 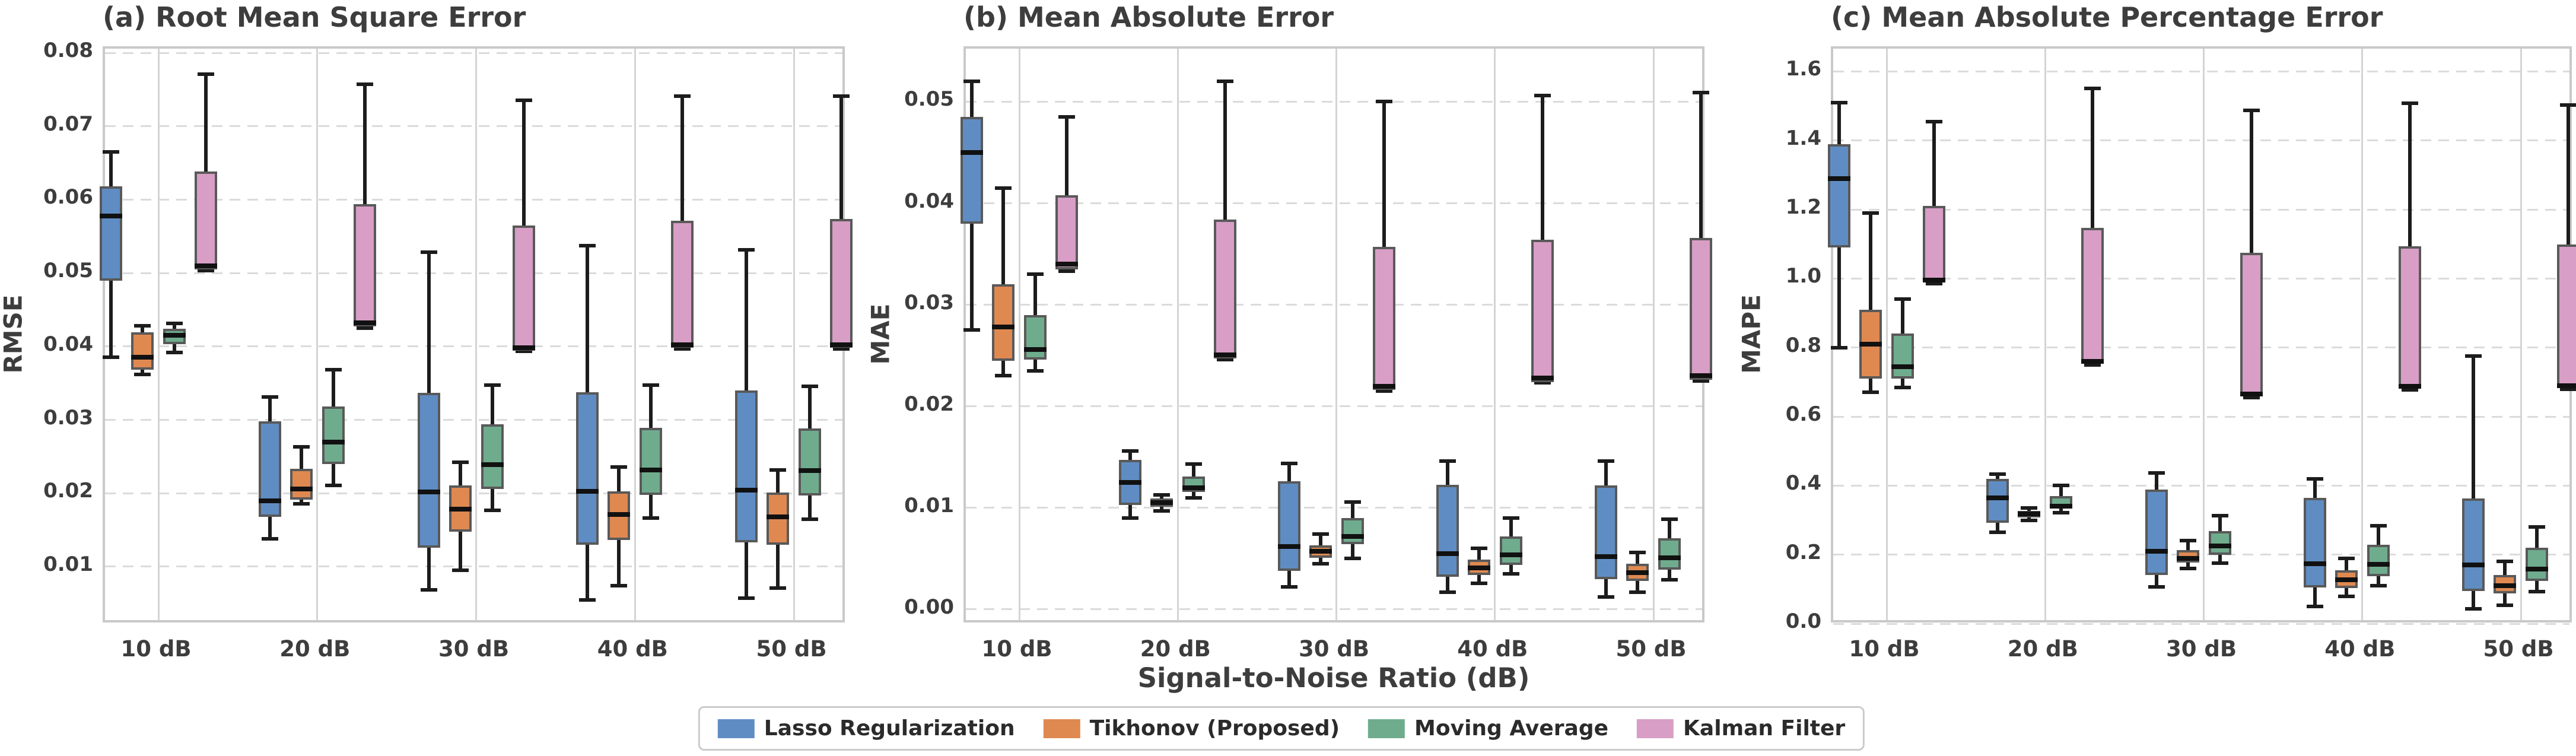 What do you see at coordinates (2219, 543) in the screenshot?
I see `boxplot-c-30db-moving-box` at bounding box center [2219, 543].